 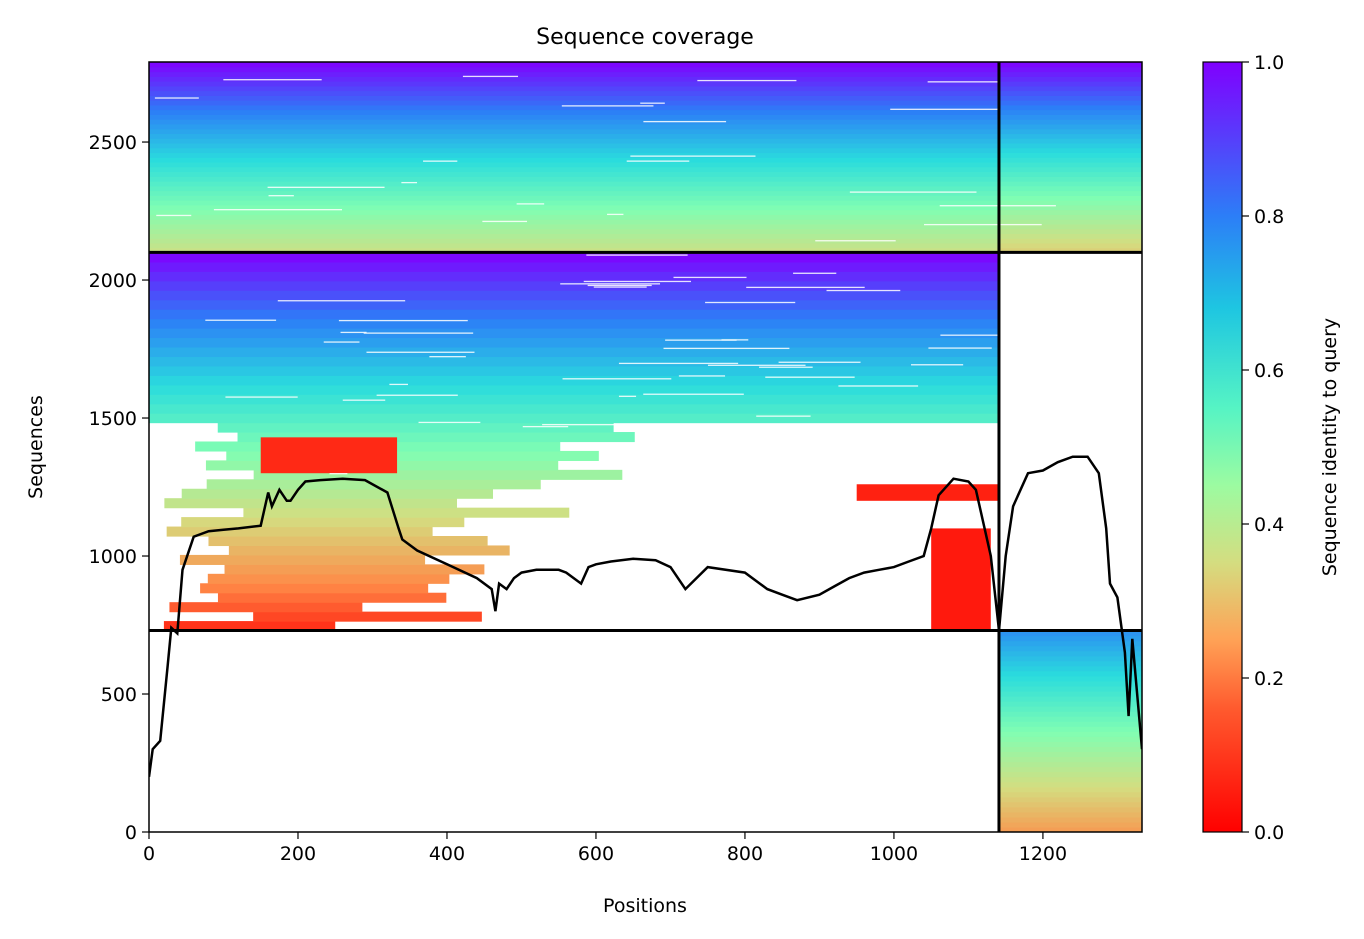 I want to click on x-axis-label: Positions, so click(x=645, y=906).